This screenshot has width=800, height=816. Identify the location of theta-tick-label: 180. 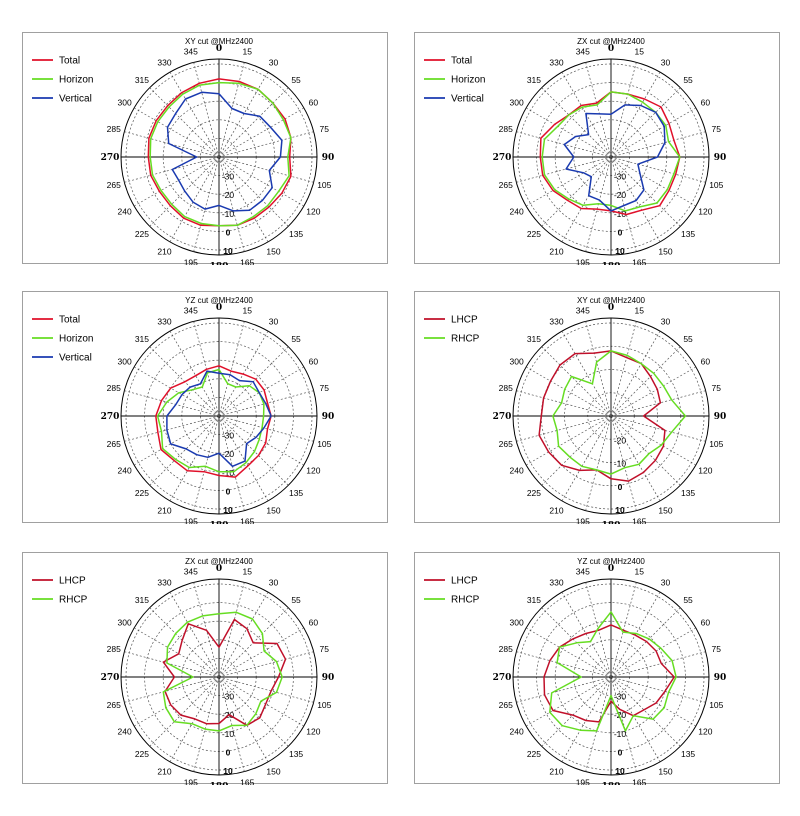
(611, 522).